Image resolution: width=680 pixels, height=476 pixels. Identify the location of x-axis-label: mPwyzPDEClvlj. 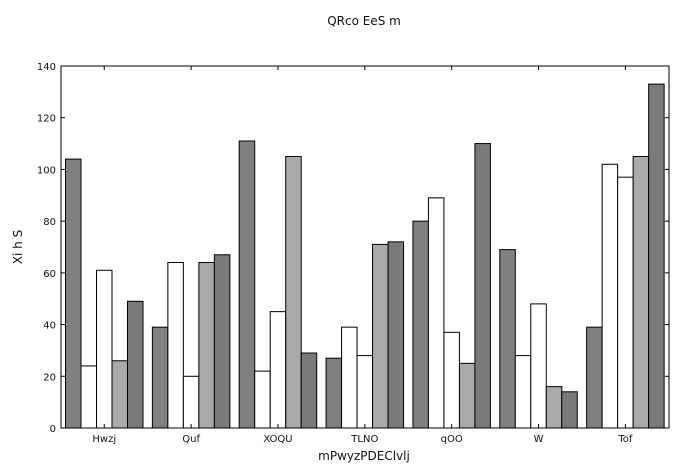
(364, 456).